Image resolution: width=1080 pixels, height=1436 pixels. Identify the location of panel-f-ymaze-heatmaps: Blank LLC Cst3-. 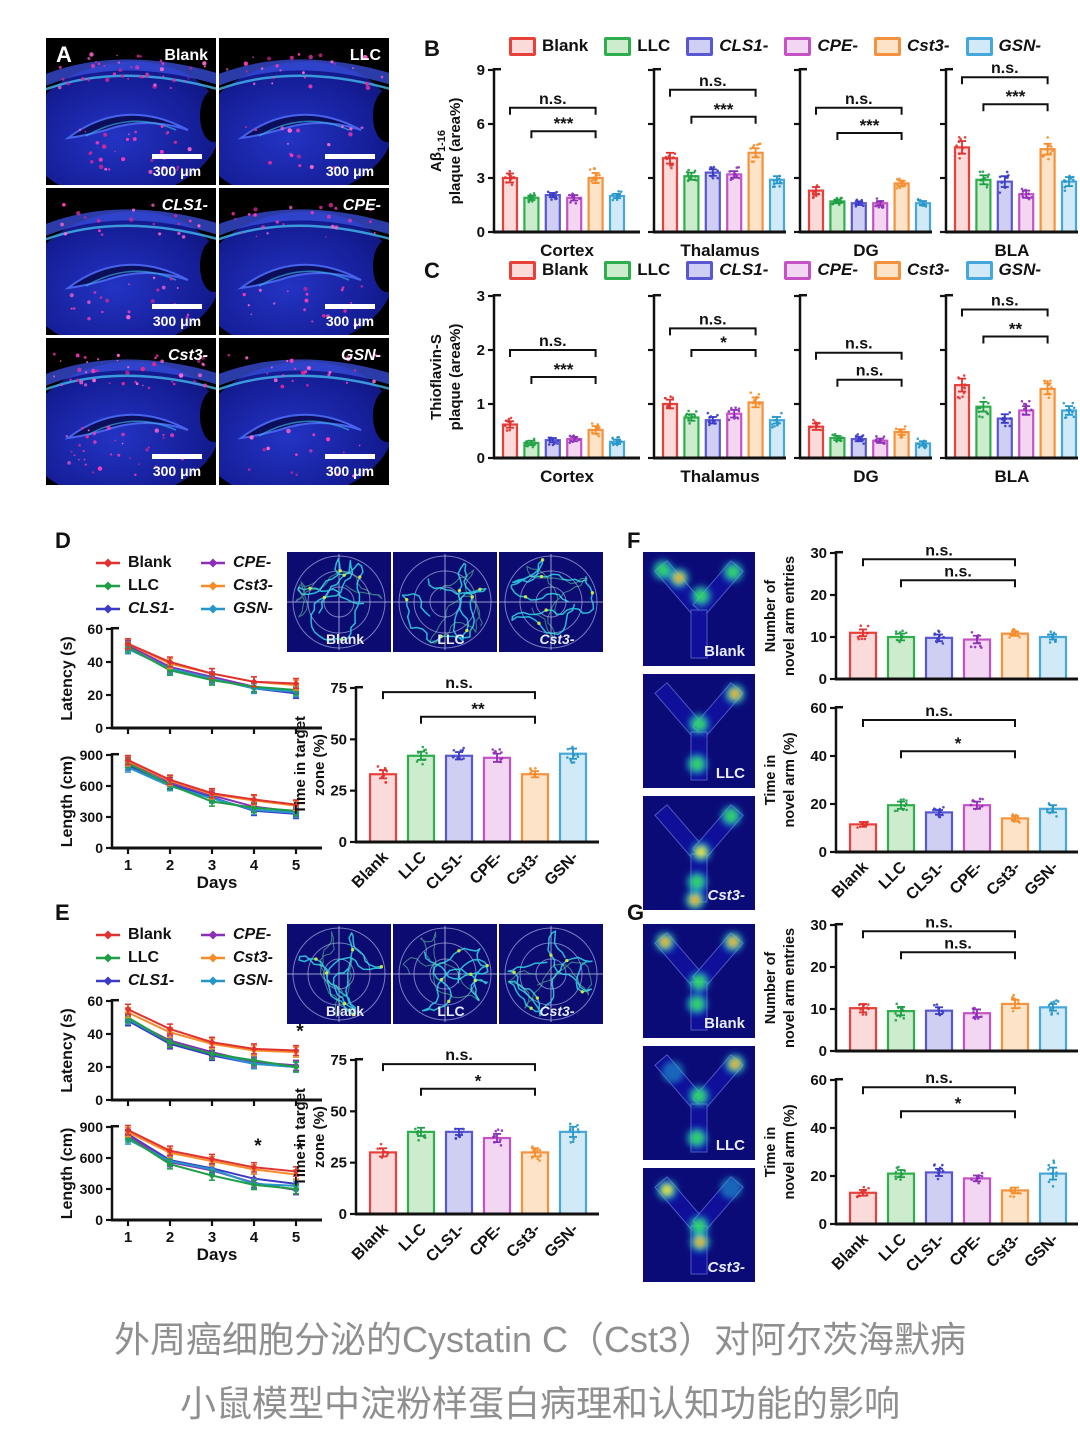
(699, 731).